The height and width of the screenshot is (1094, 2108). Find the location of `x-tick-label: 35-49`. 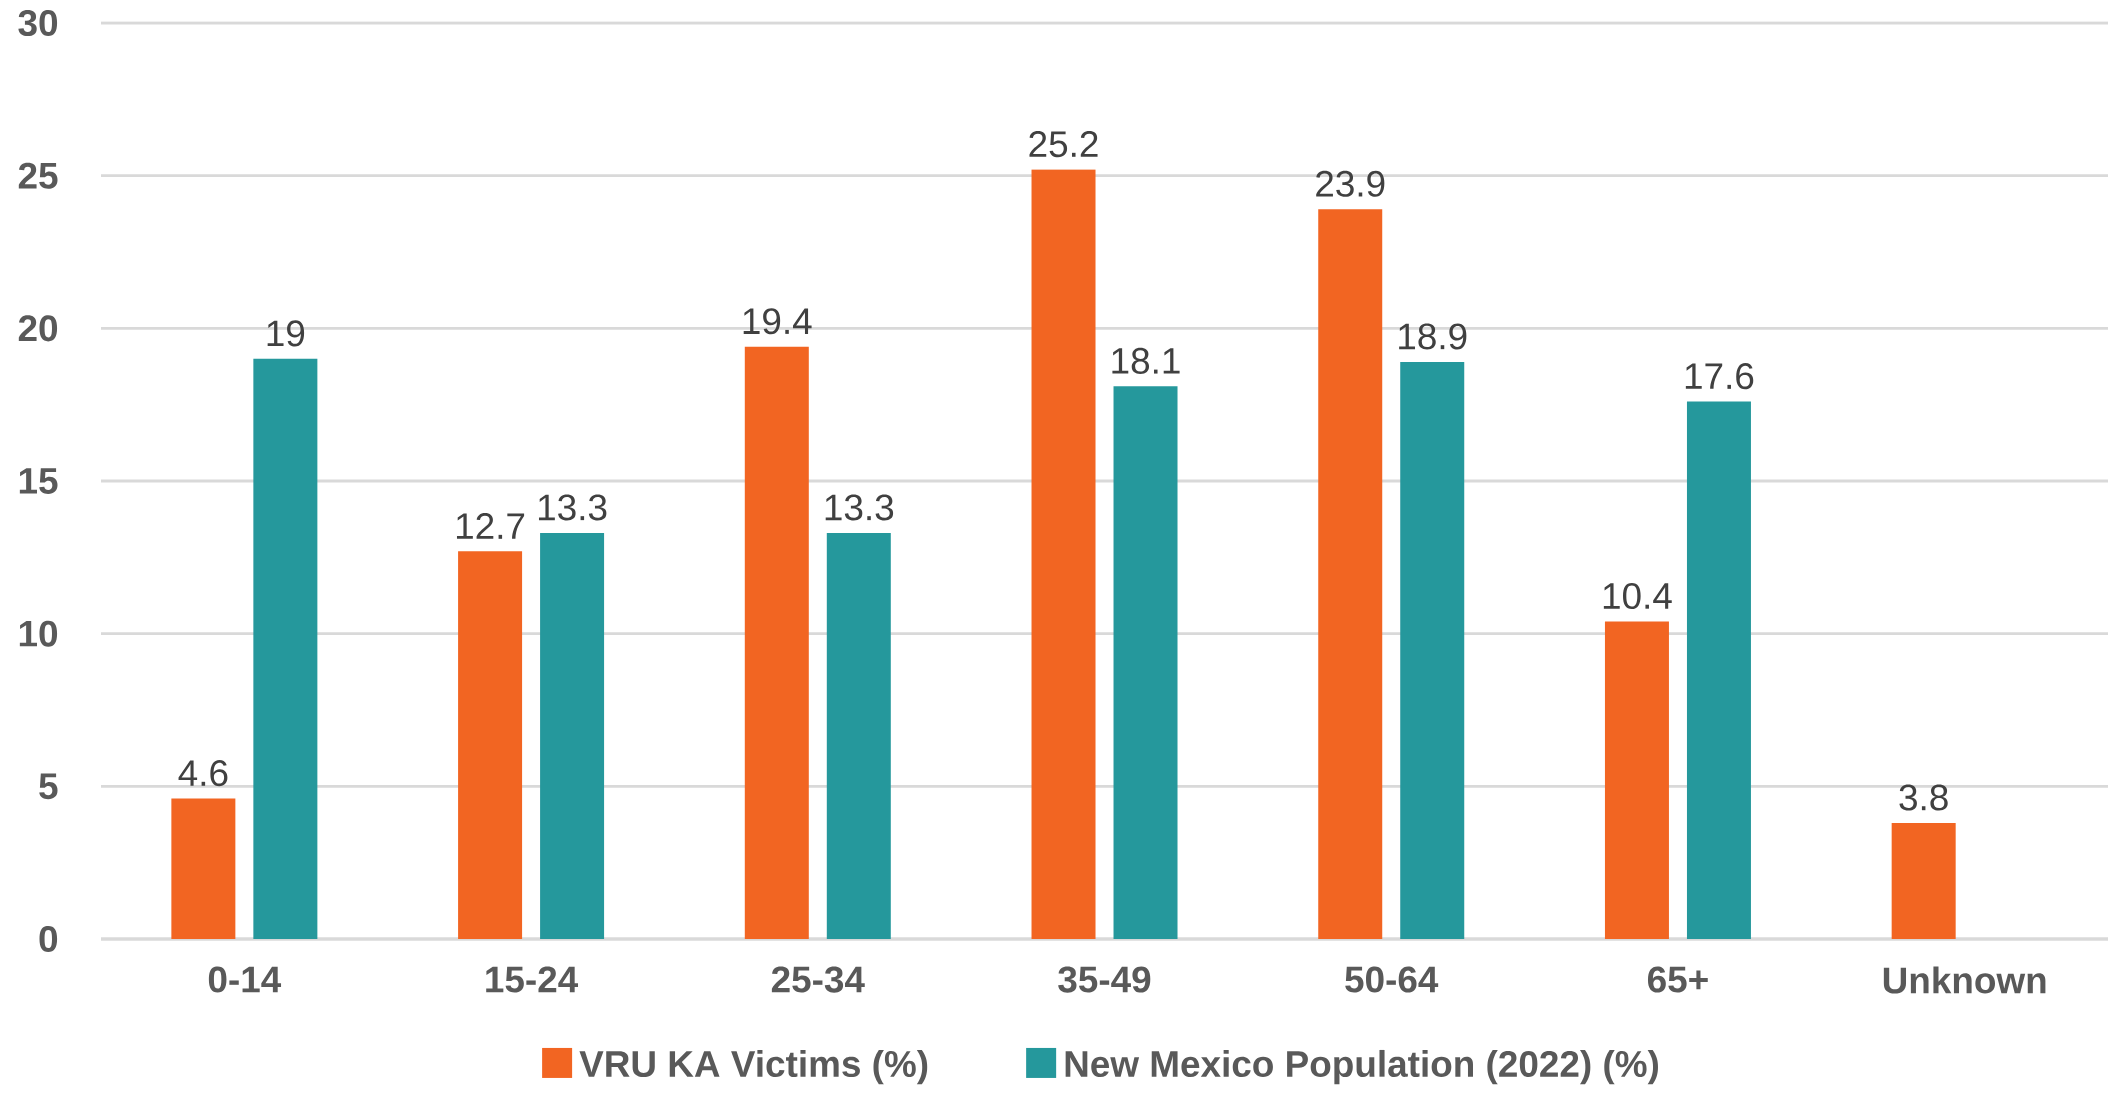

x-tick-label: 35-49 is located at coordinates (1104, 979).